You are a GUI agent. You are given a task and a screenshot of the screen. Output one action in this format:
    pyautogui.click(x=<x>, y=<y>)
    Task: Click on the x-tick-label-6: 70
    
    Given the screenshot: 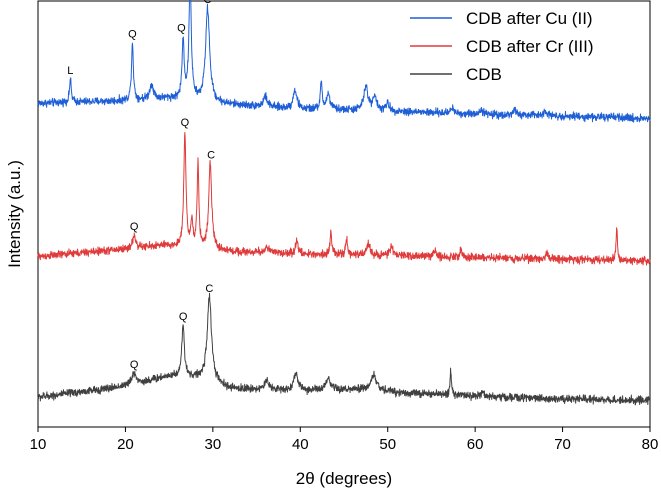 What is the action you would take?
    pyautogui.click(x=562, y=444)
    